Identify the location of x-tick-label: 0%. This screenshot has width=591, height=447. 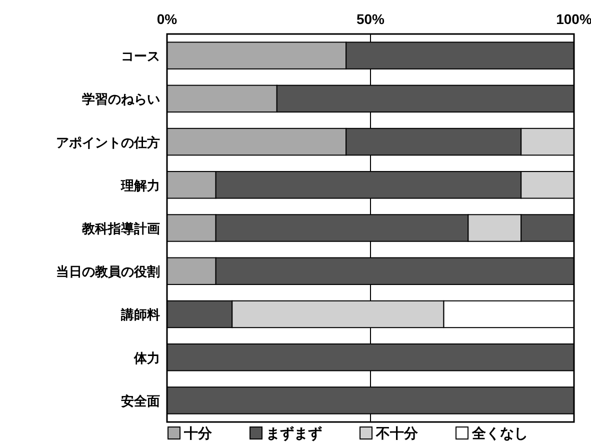
(167, 19).